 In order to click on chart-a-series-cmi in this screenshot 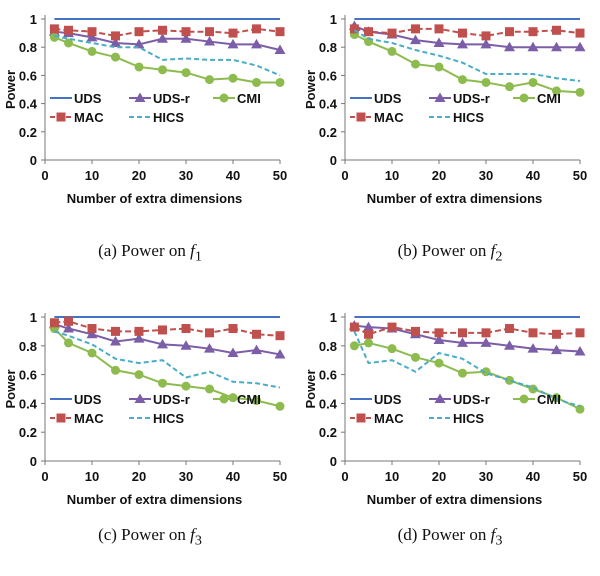, I will do `click(167, 59)`.